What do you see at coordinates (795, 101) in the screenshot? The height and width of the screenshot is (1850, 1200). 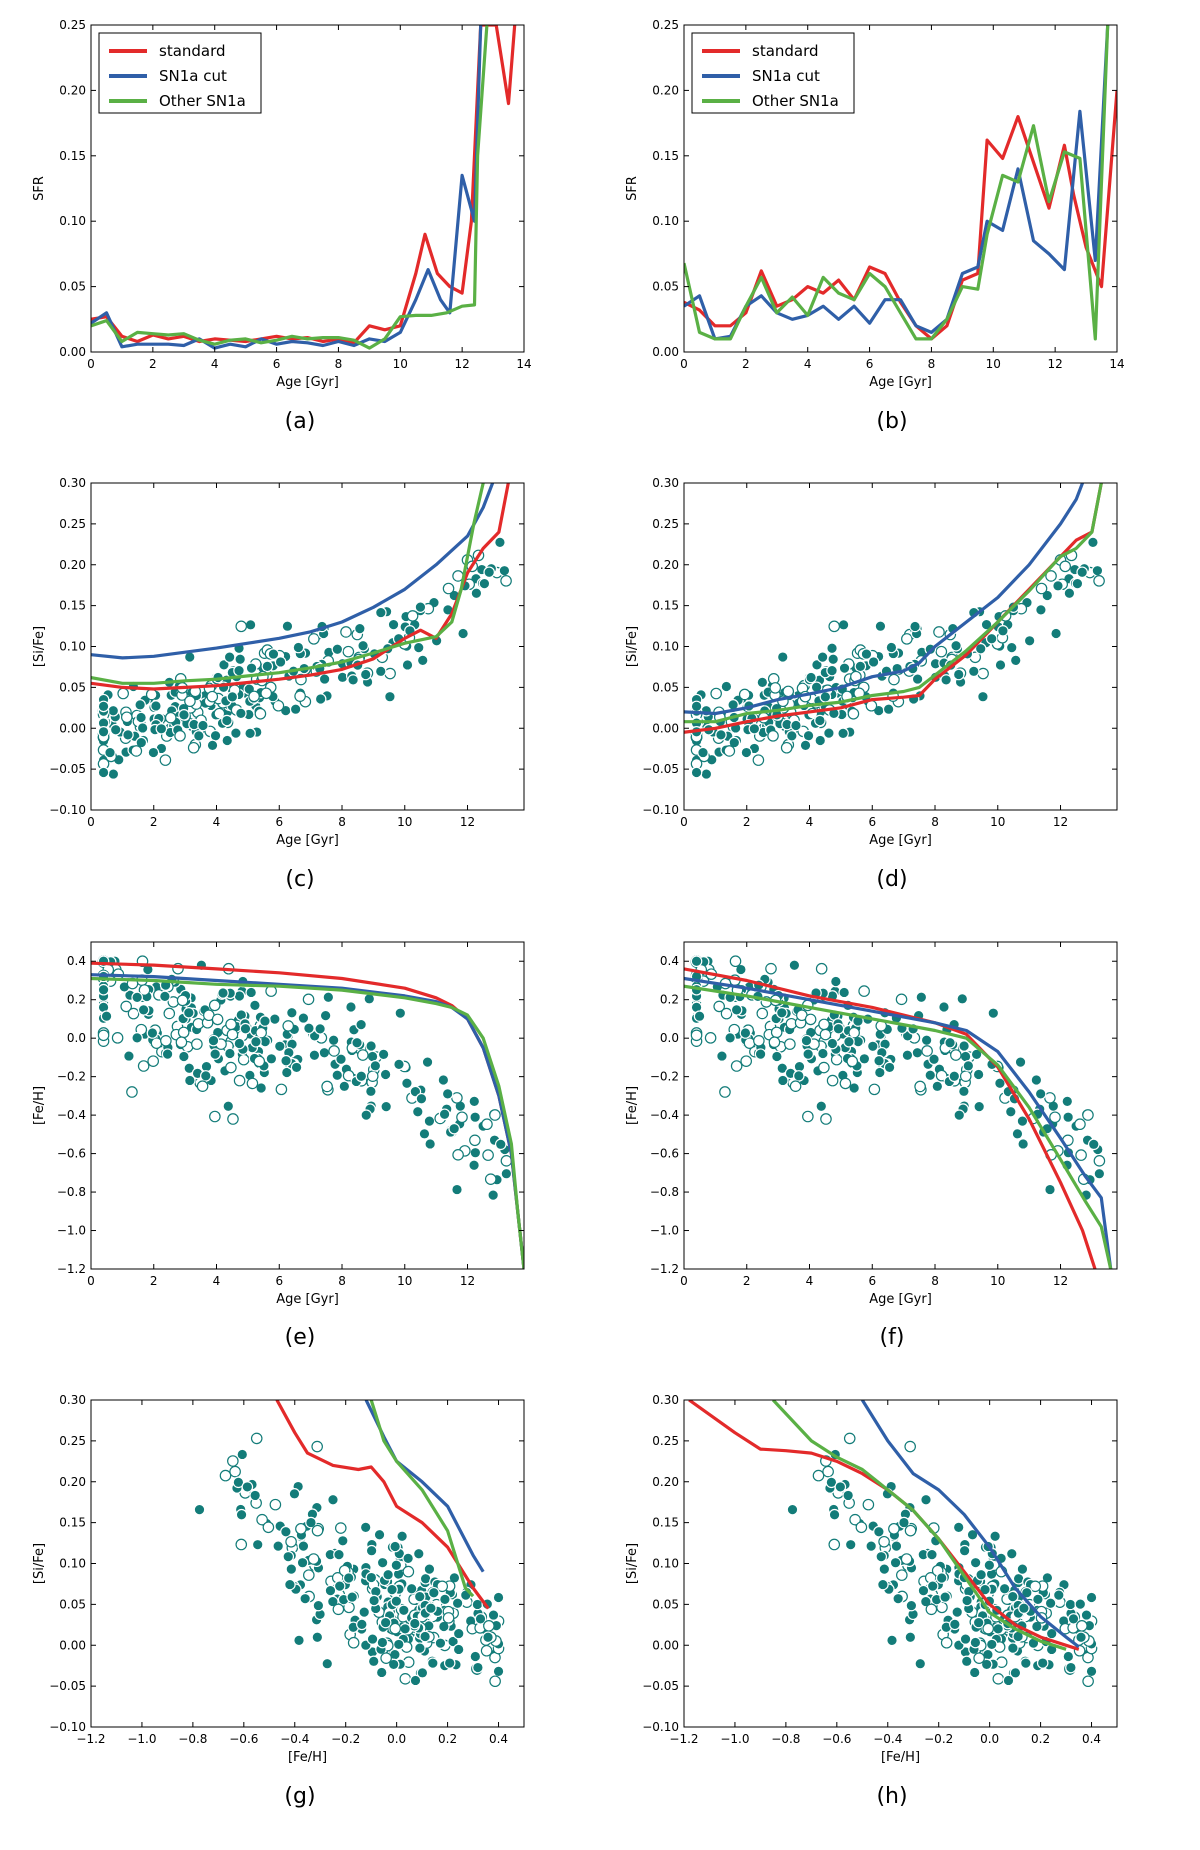 I see `legend-entry-label: Other SN1a` at bounding box center [795, 101].